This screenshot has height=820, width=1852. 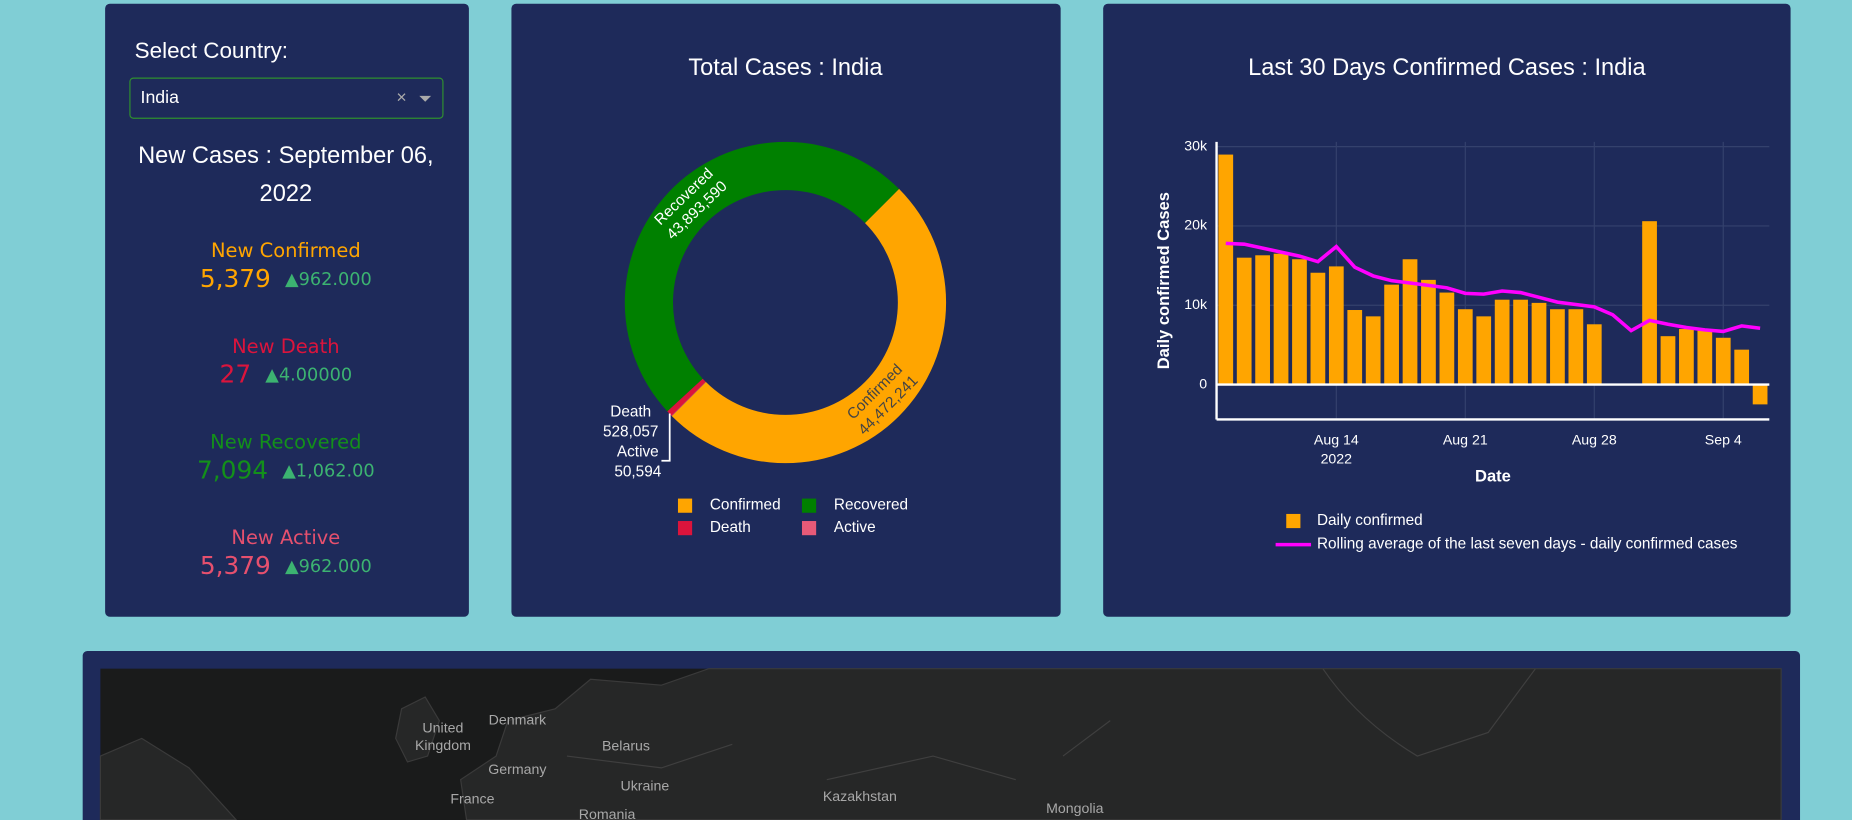 I want to click on x-tick-label: Aug 14, so click(x=1336, y=440).